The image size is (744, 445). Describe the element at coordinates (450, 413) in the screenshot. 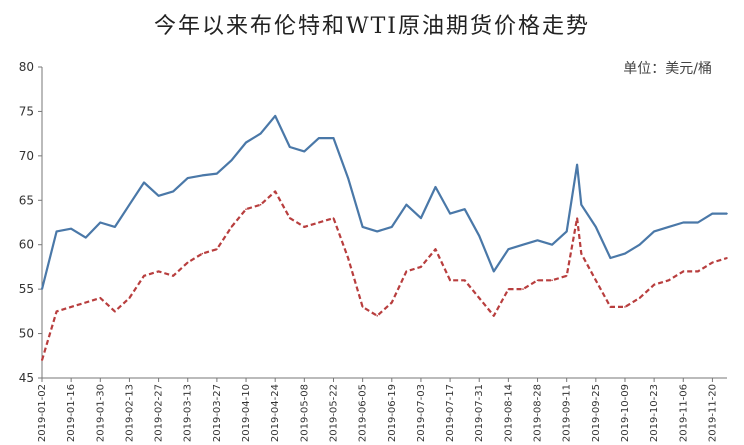

I see `x-tick-label: 2019-07-17` at that location.